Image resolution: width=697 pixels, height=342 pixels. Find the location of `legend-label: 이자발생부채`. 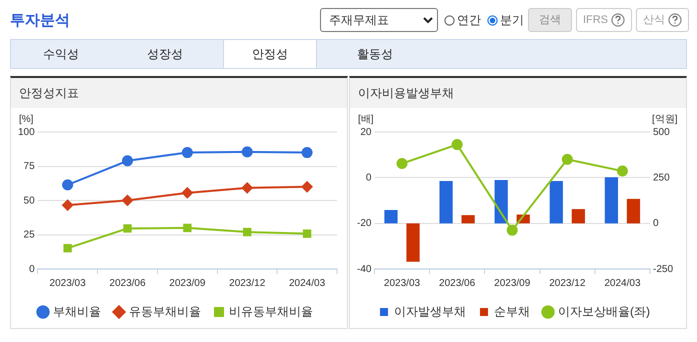

legend-label: 이자발생부채 is located at coordinates (430, 311).